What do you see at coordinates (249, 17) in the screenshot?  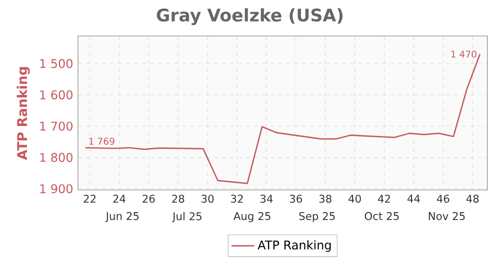 I see `chart-title: Gray Voelzke (USA)` at bounding box center [249, 17].